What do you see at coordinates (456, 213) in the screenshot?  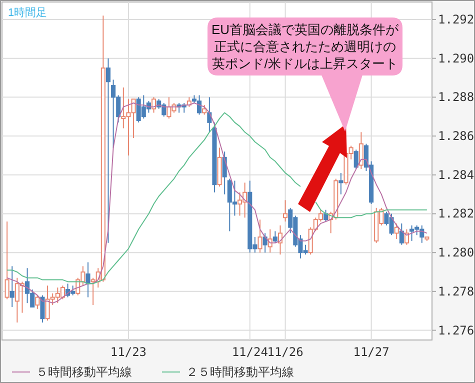 I see `y-tick-label: 1.282` at bounding box center [456, 213].